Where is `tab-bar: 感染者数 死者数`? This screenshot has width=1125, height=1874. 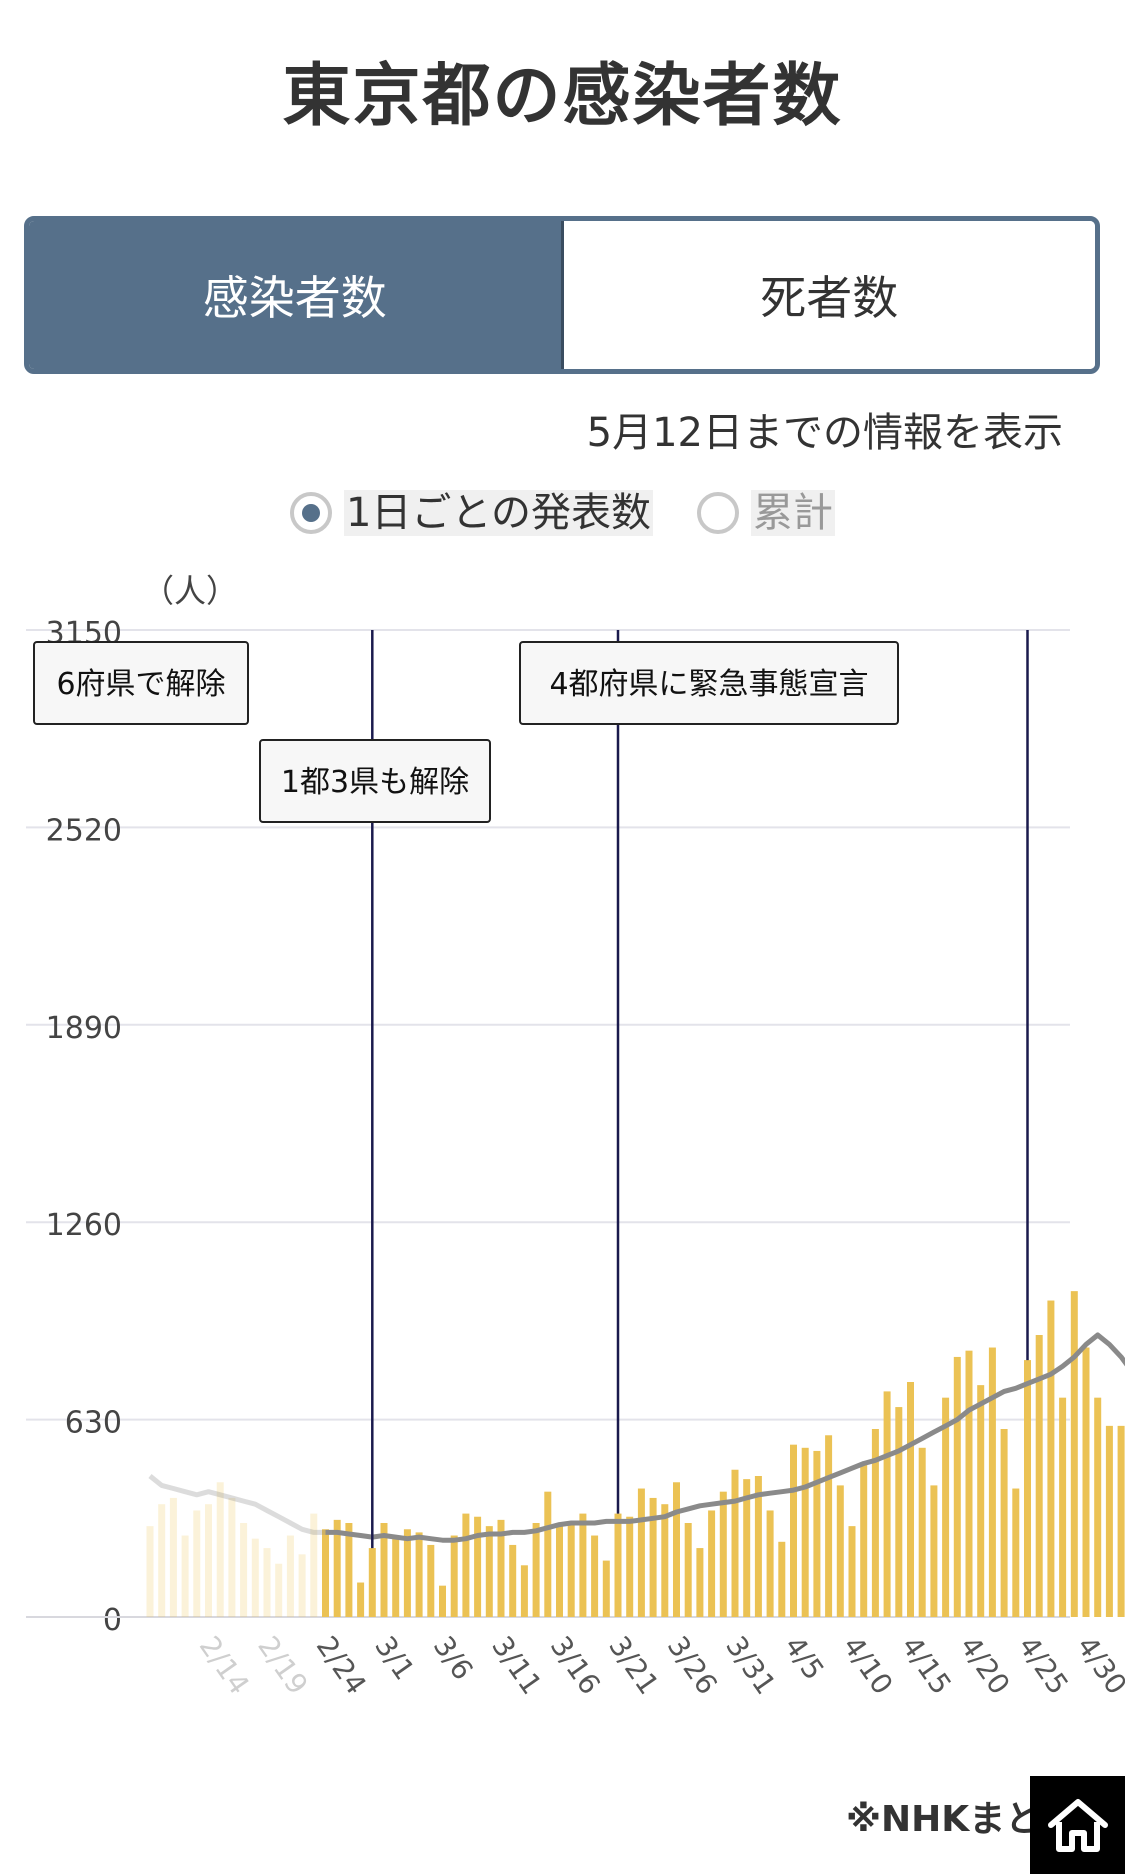 tab-bar: 感染者数 死者数 is located at coordinates (562, 295).